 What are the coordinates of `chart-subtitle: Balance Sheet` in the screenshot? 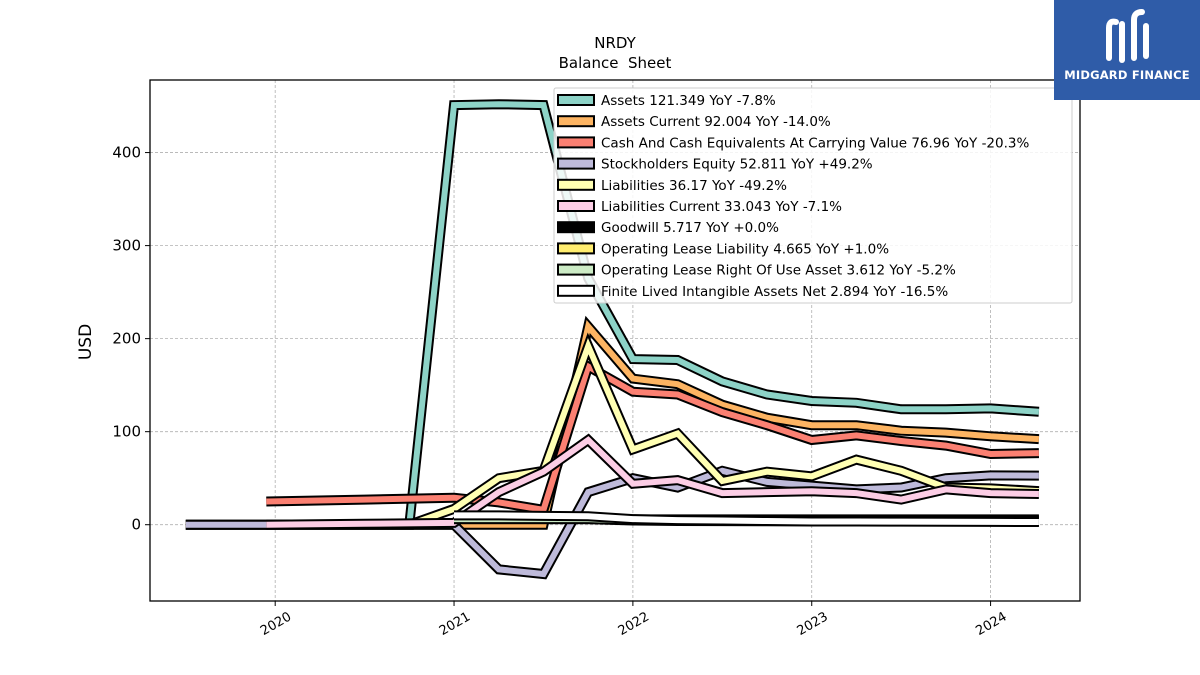 It's located at (615, 63).